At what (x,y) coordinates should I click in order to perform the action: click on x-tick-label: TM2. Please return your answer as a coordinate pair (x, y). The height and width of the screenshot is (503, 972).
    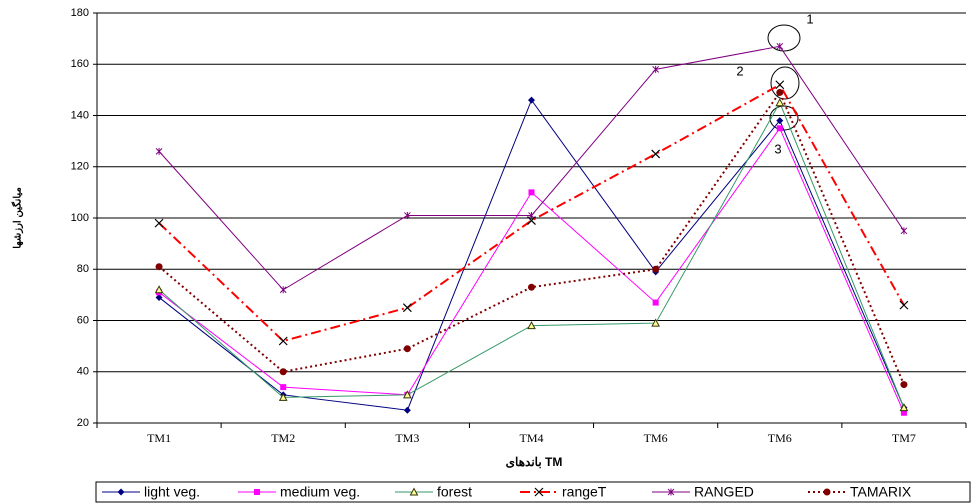
    Looking at the image, I should click on (283, 438).